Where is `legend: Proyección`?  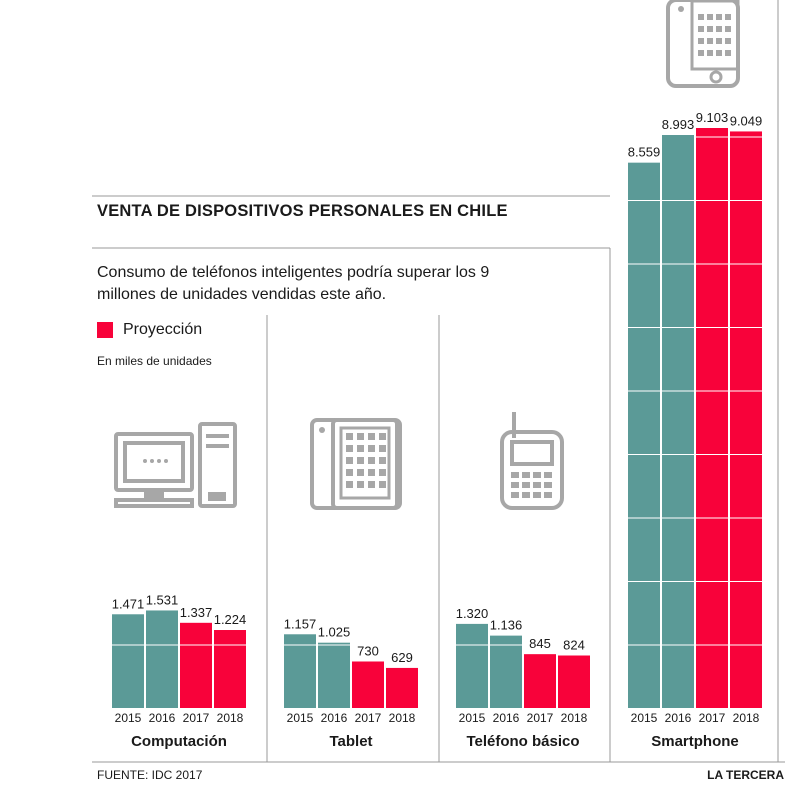
legend: Proyección is located at coordinates (149, 330).